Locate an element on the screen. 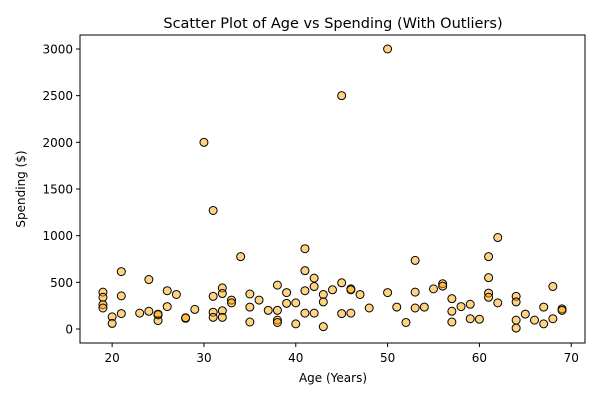  x-tick-label: 60 is located at coordinates (479, 358).